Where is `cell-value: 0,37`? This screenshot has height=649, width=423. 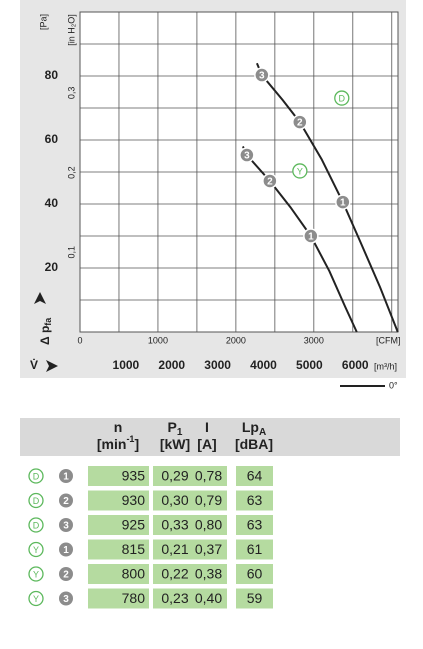
cell-value: 0,37 is located at coordinates (208, 549).